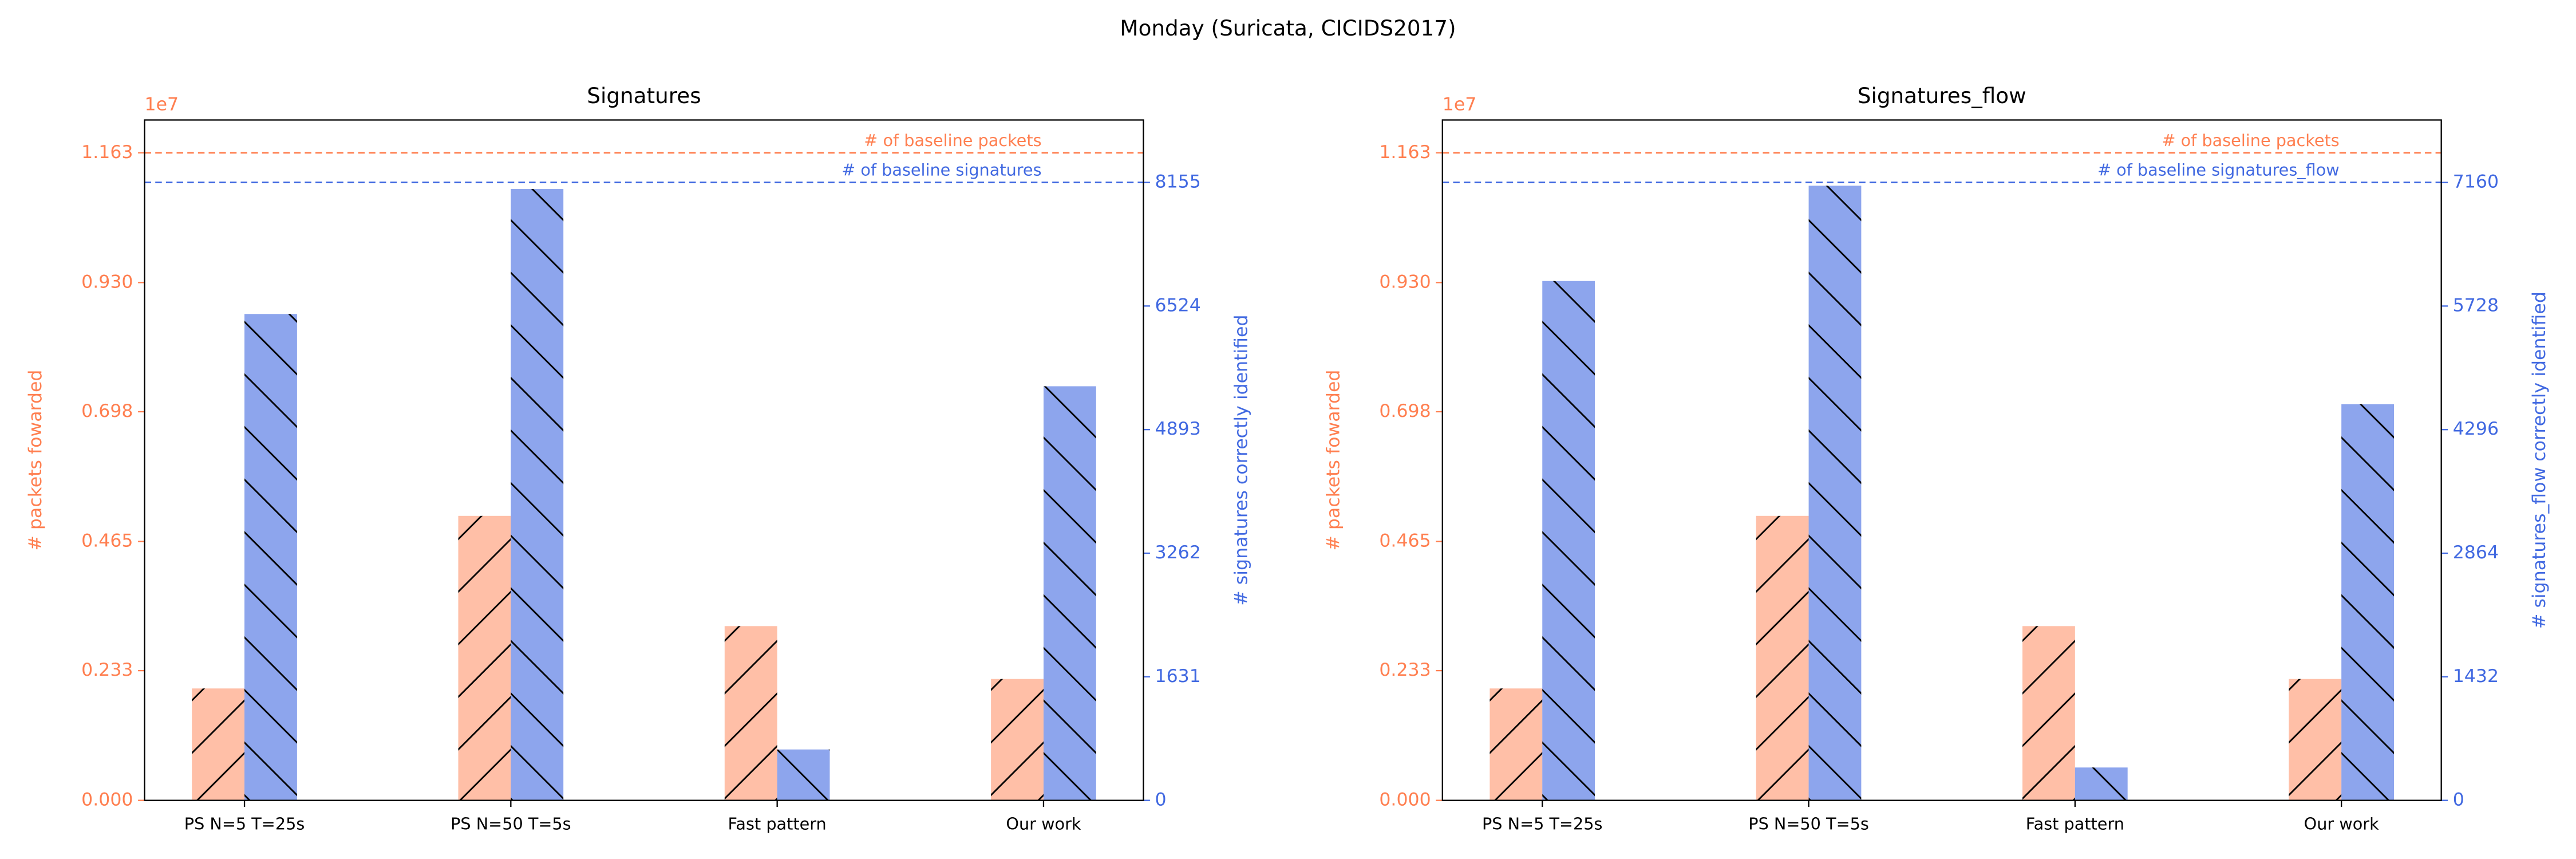  What do you see at coordinates (1178, 305) in the screenshot?
I see `y2-tick-label: 6524` at bounding box center [1178, 305].